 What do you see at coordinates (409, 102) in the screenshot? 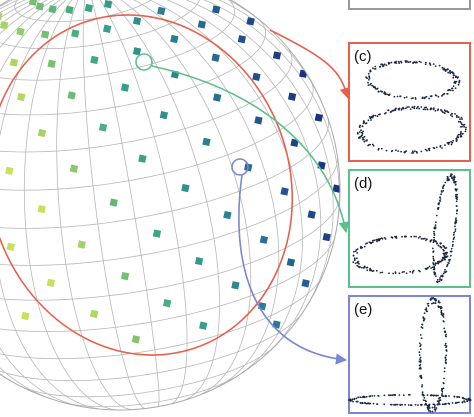
I see `panel-c: (c)` at bounding box center [409, 102].